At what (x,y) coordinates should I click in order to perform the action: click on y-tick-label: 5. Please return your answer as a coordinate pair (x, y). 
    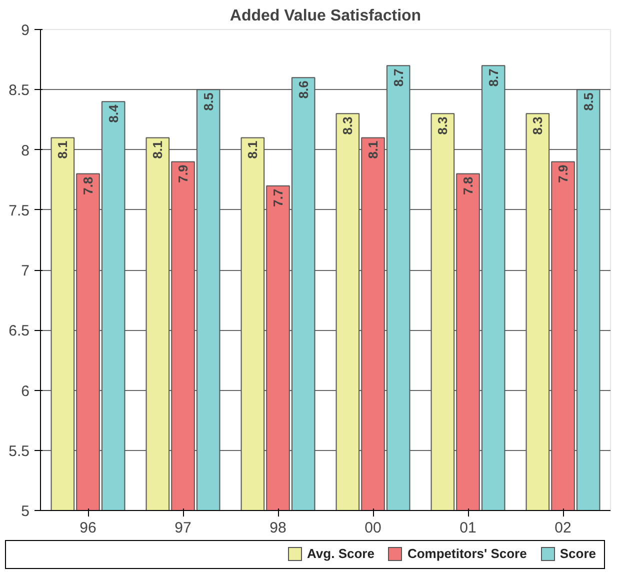
    Looking at the image, I should click on (25, 511).